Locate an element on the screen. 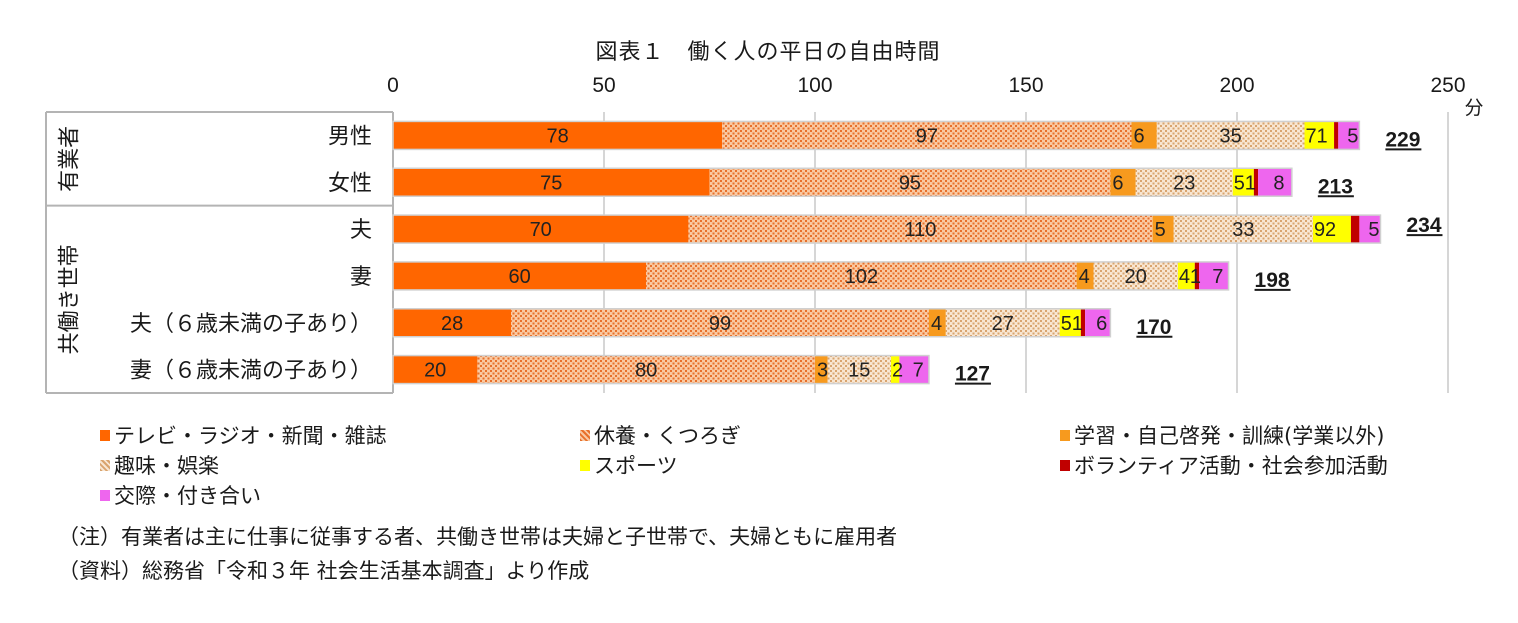 The height and width of the screenshot is (623, 1518). total-label: 127 is located at coordinates (972, 374).